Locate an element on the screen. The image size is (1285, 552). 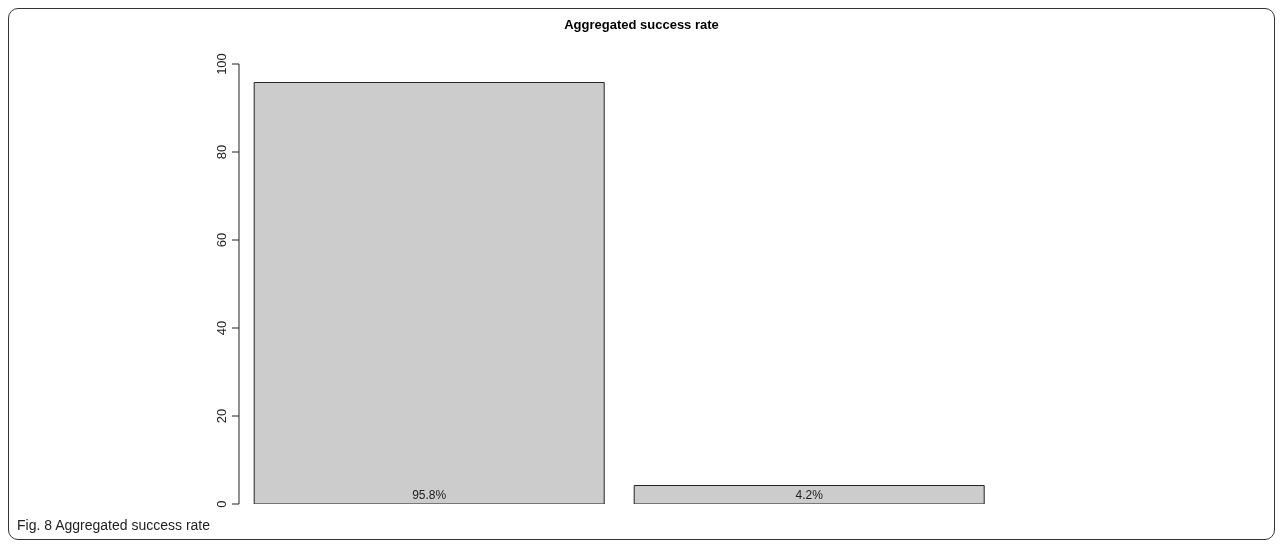
caption: Fig. 8 Aggregated success rate is located at coordinates (113, 525).